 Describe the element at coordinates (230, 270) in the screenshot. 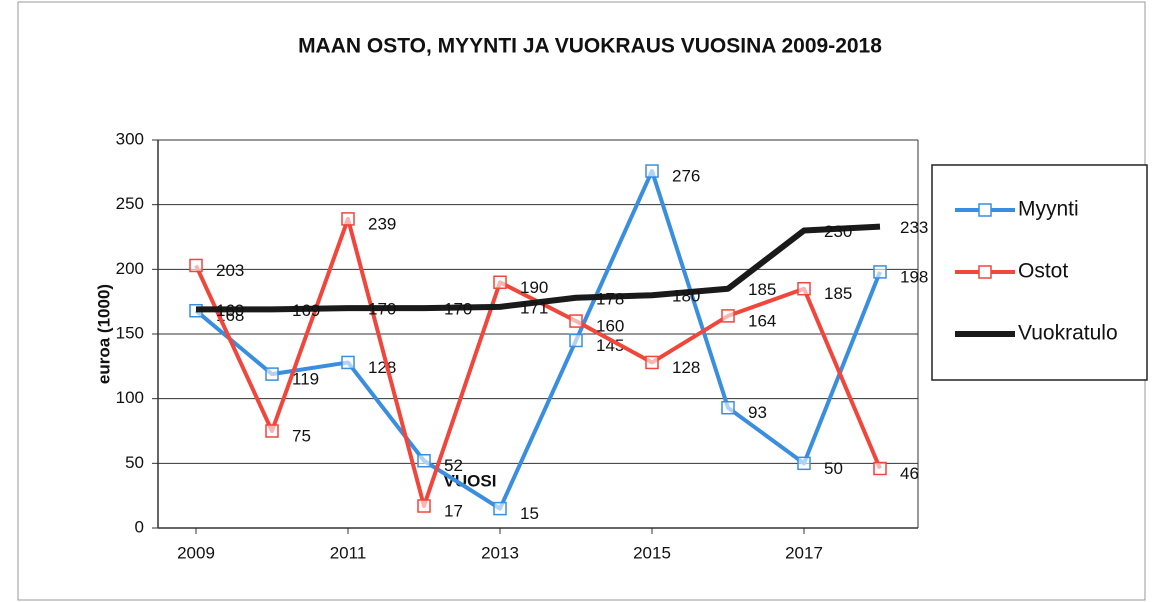

I see `data-label: 203` at that location.